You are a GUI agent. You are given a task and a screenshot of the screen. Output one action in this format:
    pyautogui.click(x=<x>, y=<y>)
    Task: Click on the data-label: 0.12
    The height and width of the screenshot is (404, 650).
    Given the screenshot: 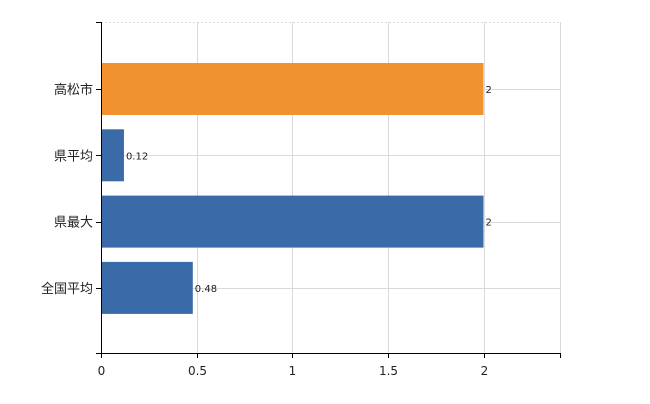 What is the action you would take?
    pyautogui.click(x=137, y=156)
    